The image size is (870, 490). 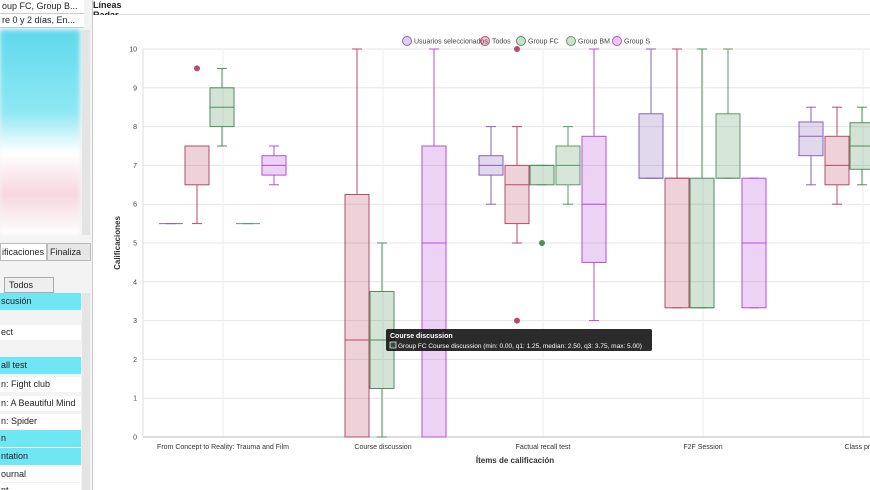 I want to click on y-axis-title: Calificaciones, so click(x=117, y=243).